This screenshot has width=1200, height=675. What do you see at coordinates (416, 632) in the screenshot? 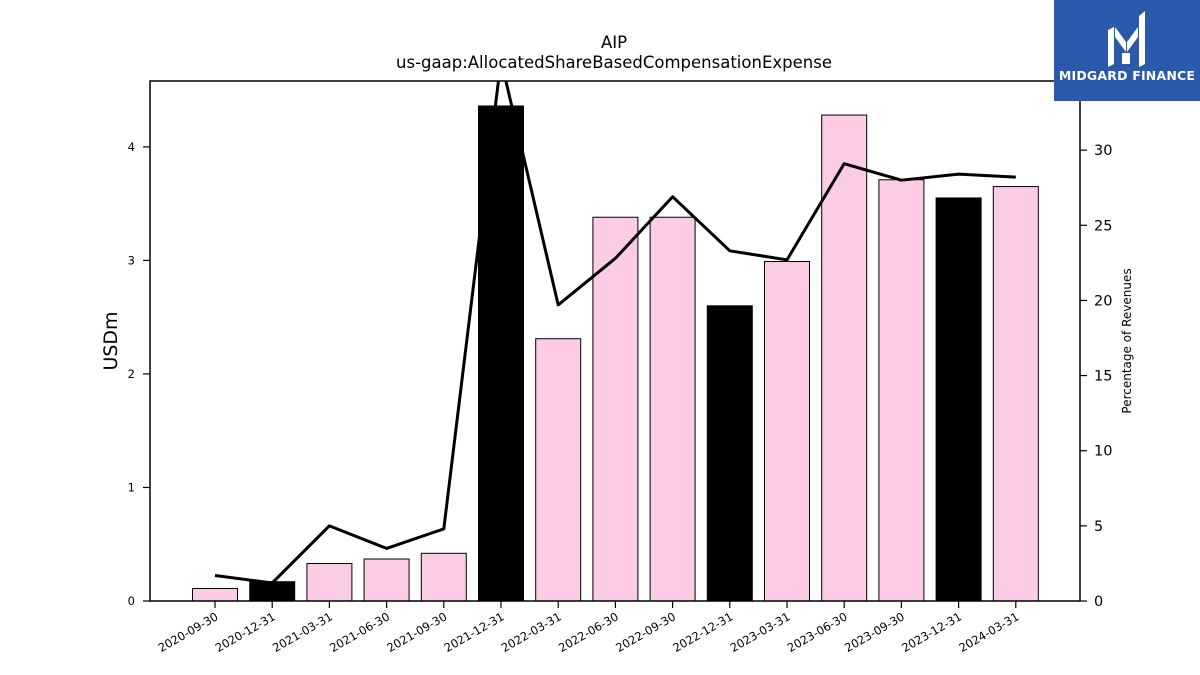
I see `x-tick-label: 2021-09-30` at bounding box center [416, 632].